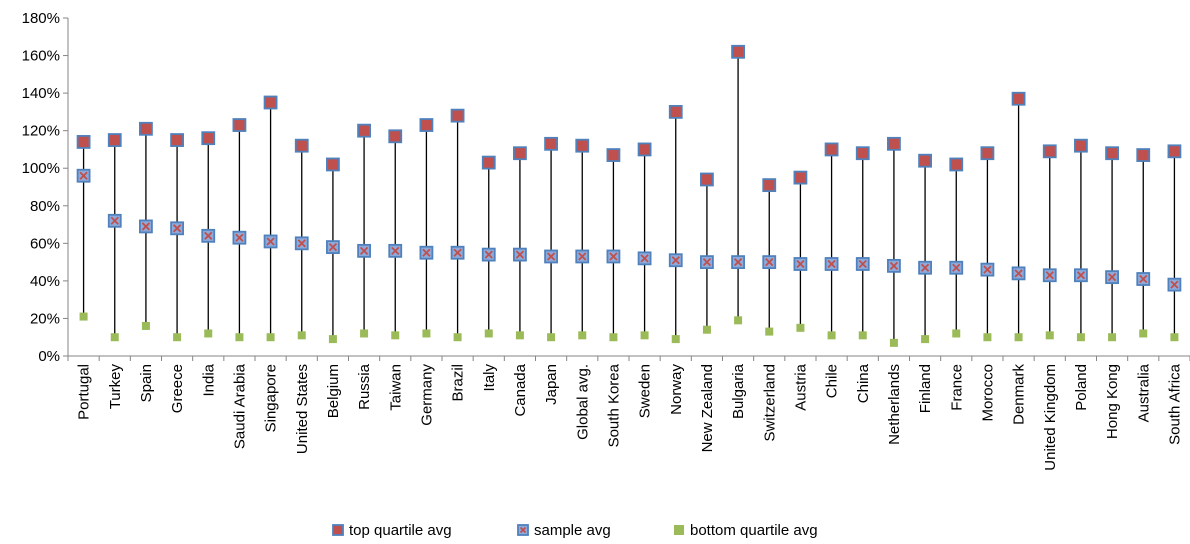  What do you see at coordinates (45, 243) in the screenshot?
I see `y-tick-label: 60%` at bounding box center [45, 243].